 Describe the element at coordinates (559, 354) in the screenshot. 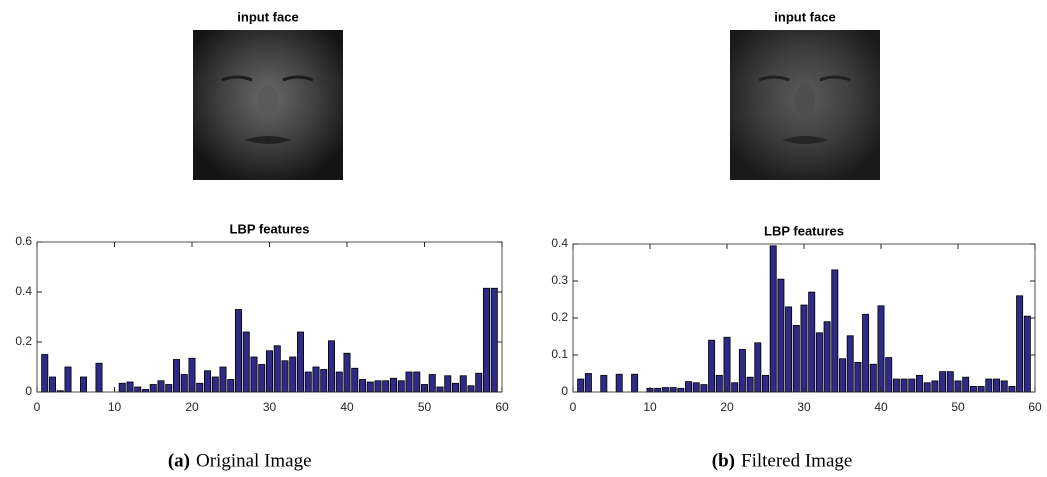

I see `y-tick-label: 0.1` at that location.